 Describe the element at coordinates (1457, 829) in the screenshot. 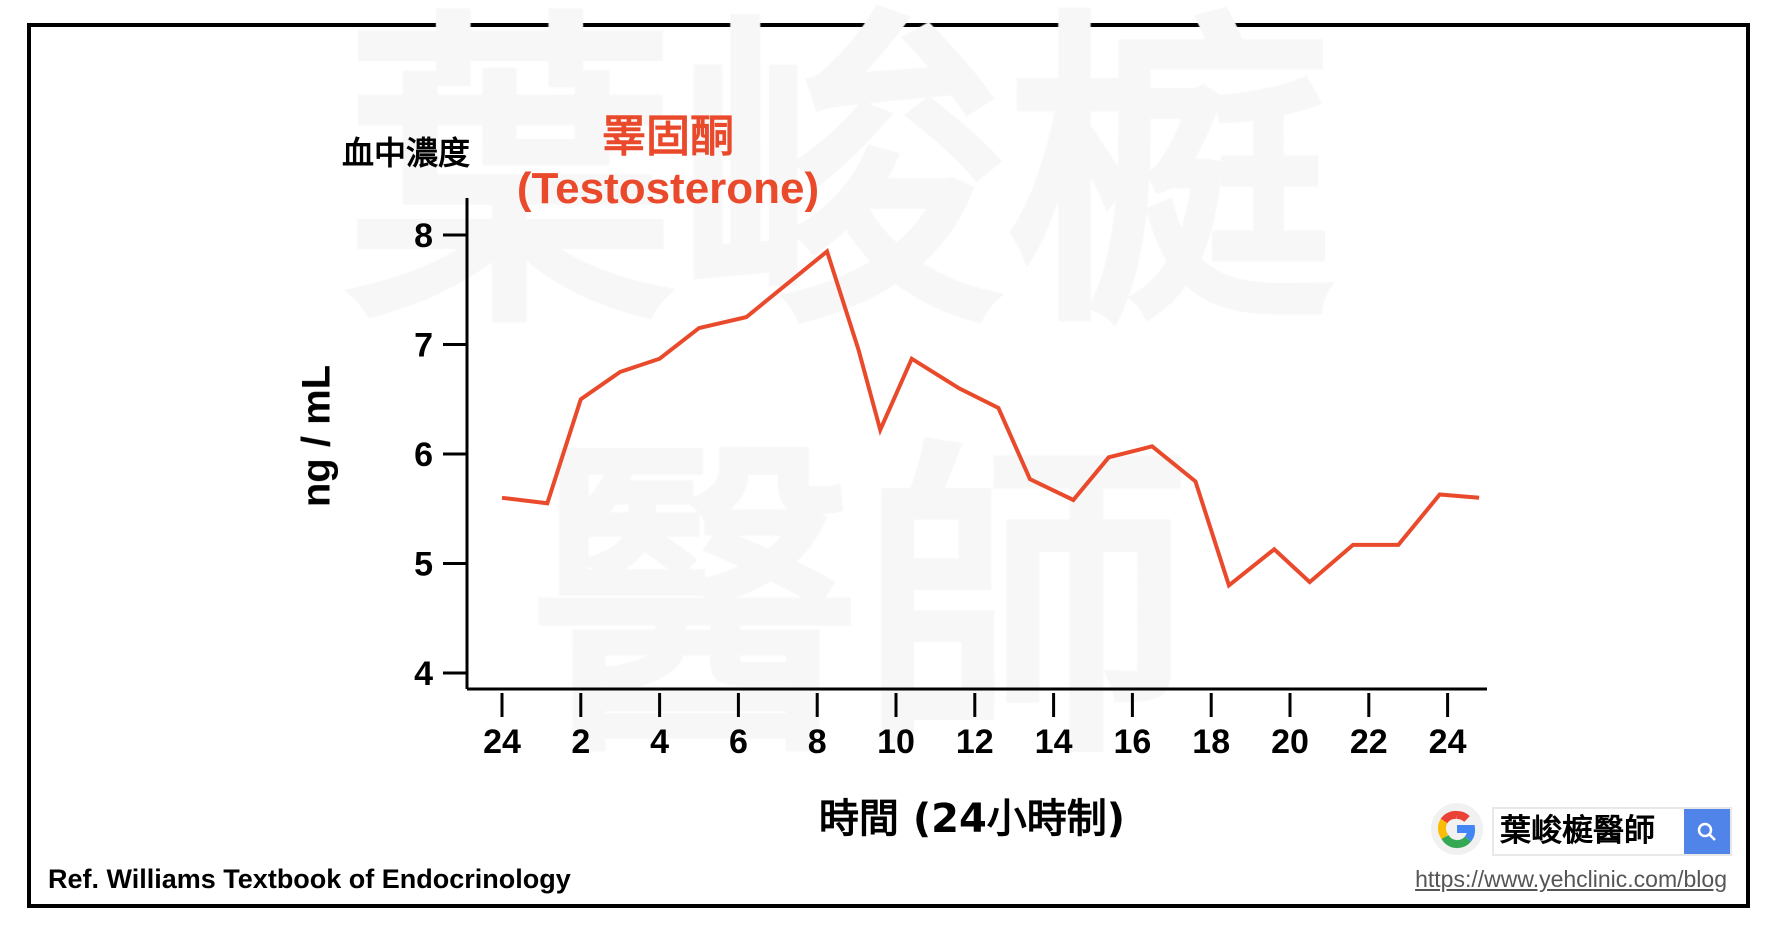

I see `google-logo-icon` at that location.